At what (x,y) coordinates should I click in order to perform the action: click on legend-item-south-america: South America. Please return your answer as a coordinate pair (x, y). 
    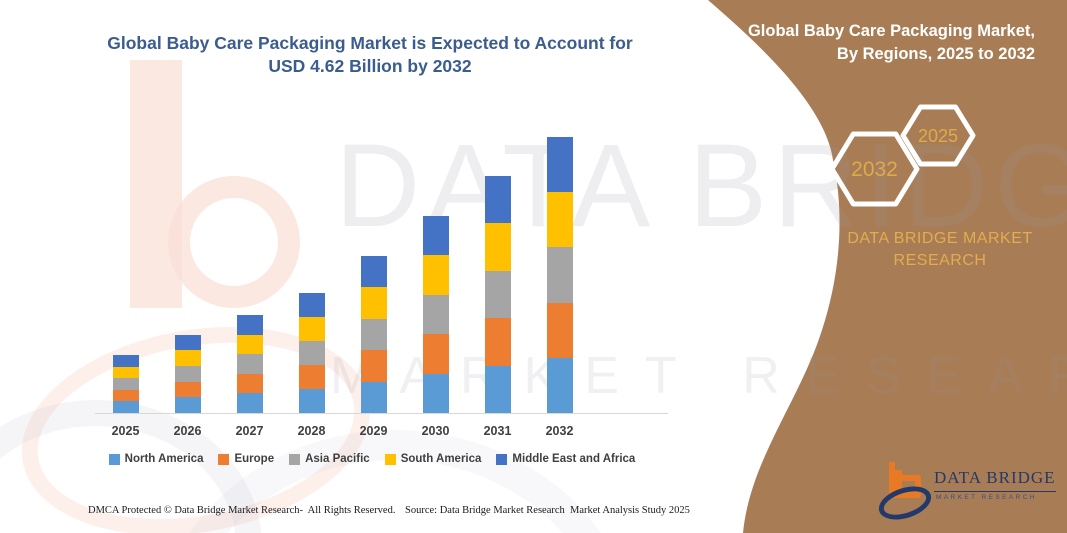
    Looking at the image, I should click on (433, 459).